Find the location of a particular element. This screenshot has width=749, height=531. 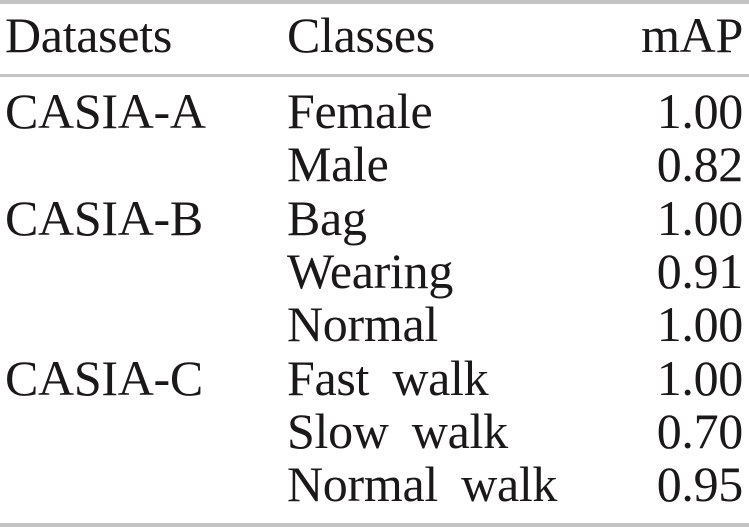

map-cell: 0.95 is located at coordinates (700, 484).